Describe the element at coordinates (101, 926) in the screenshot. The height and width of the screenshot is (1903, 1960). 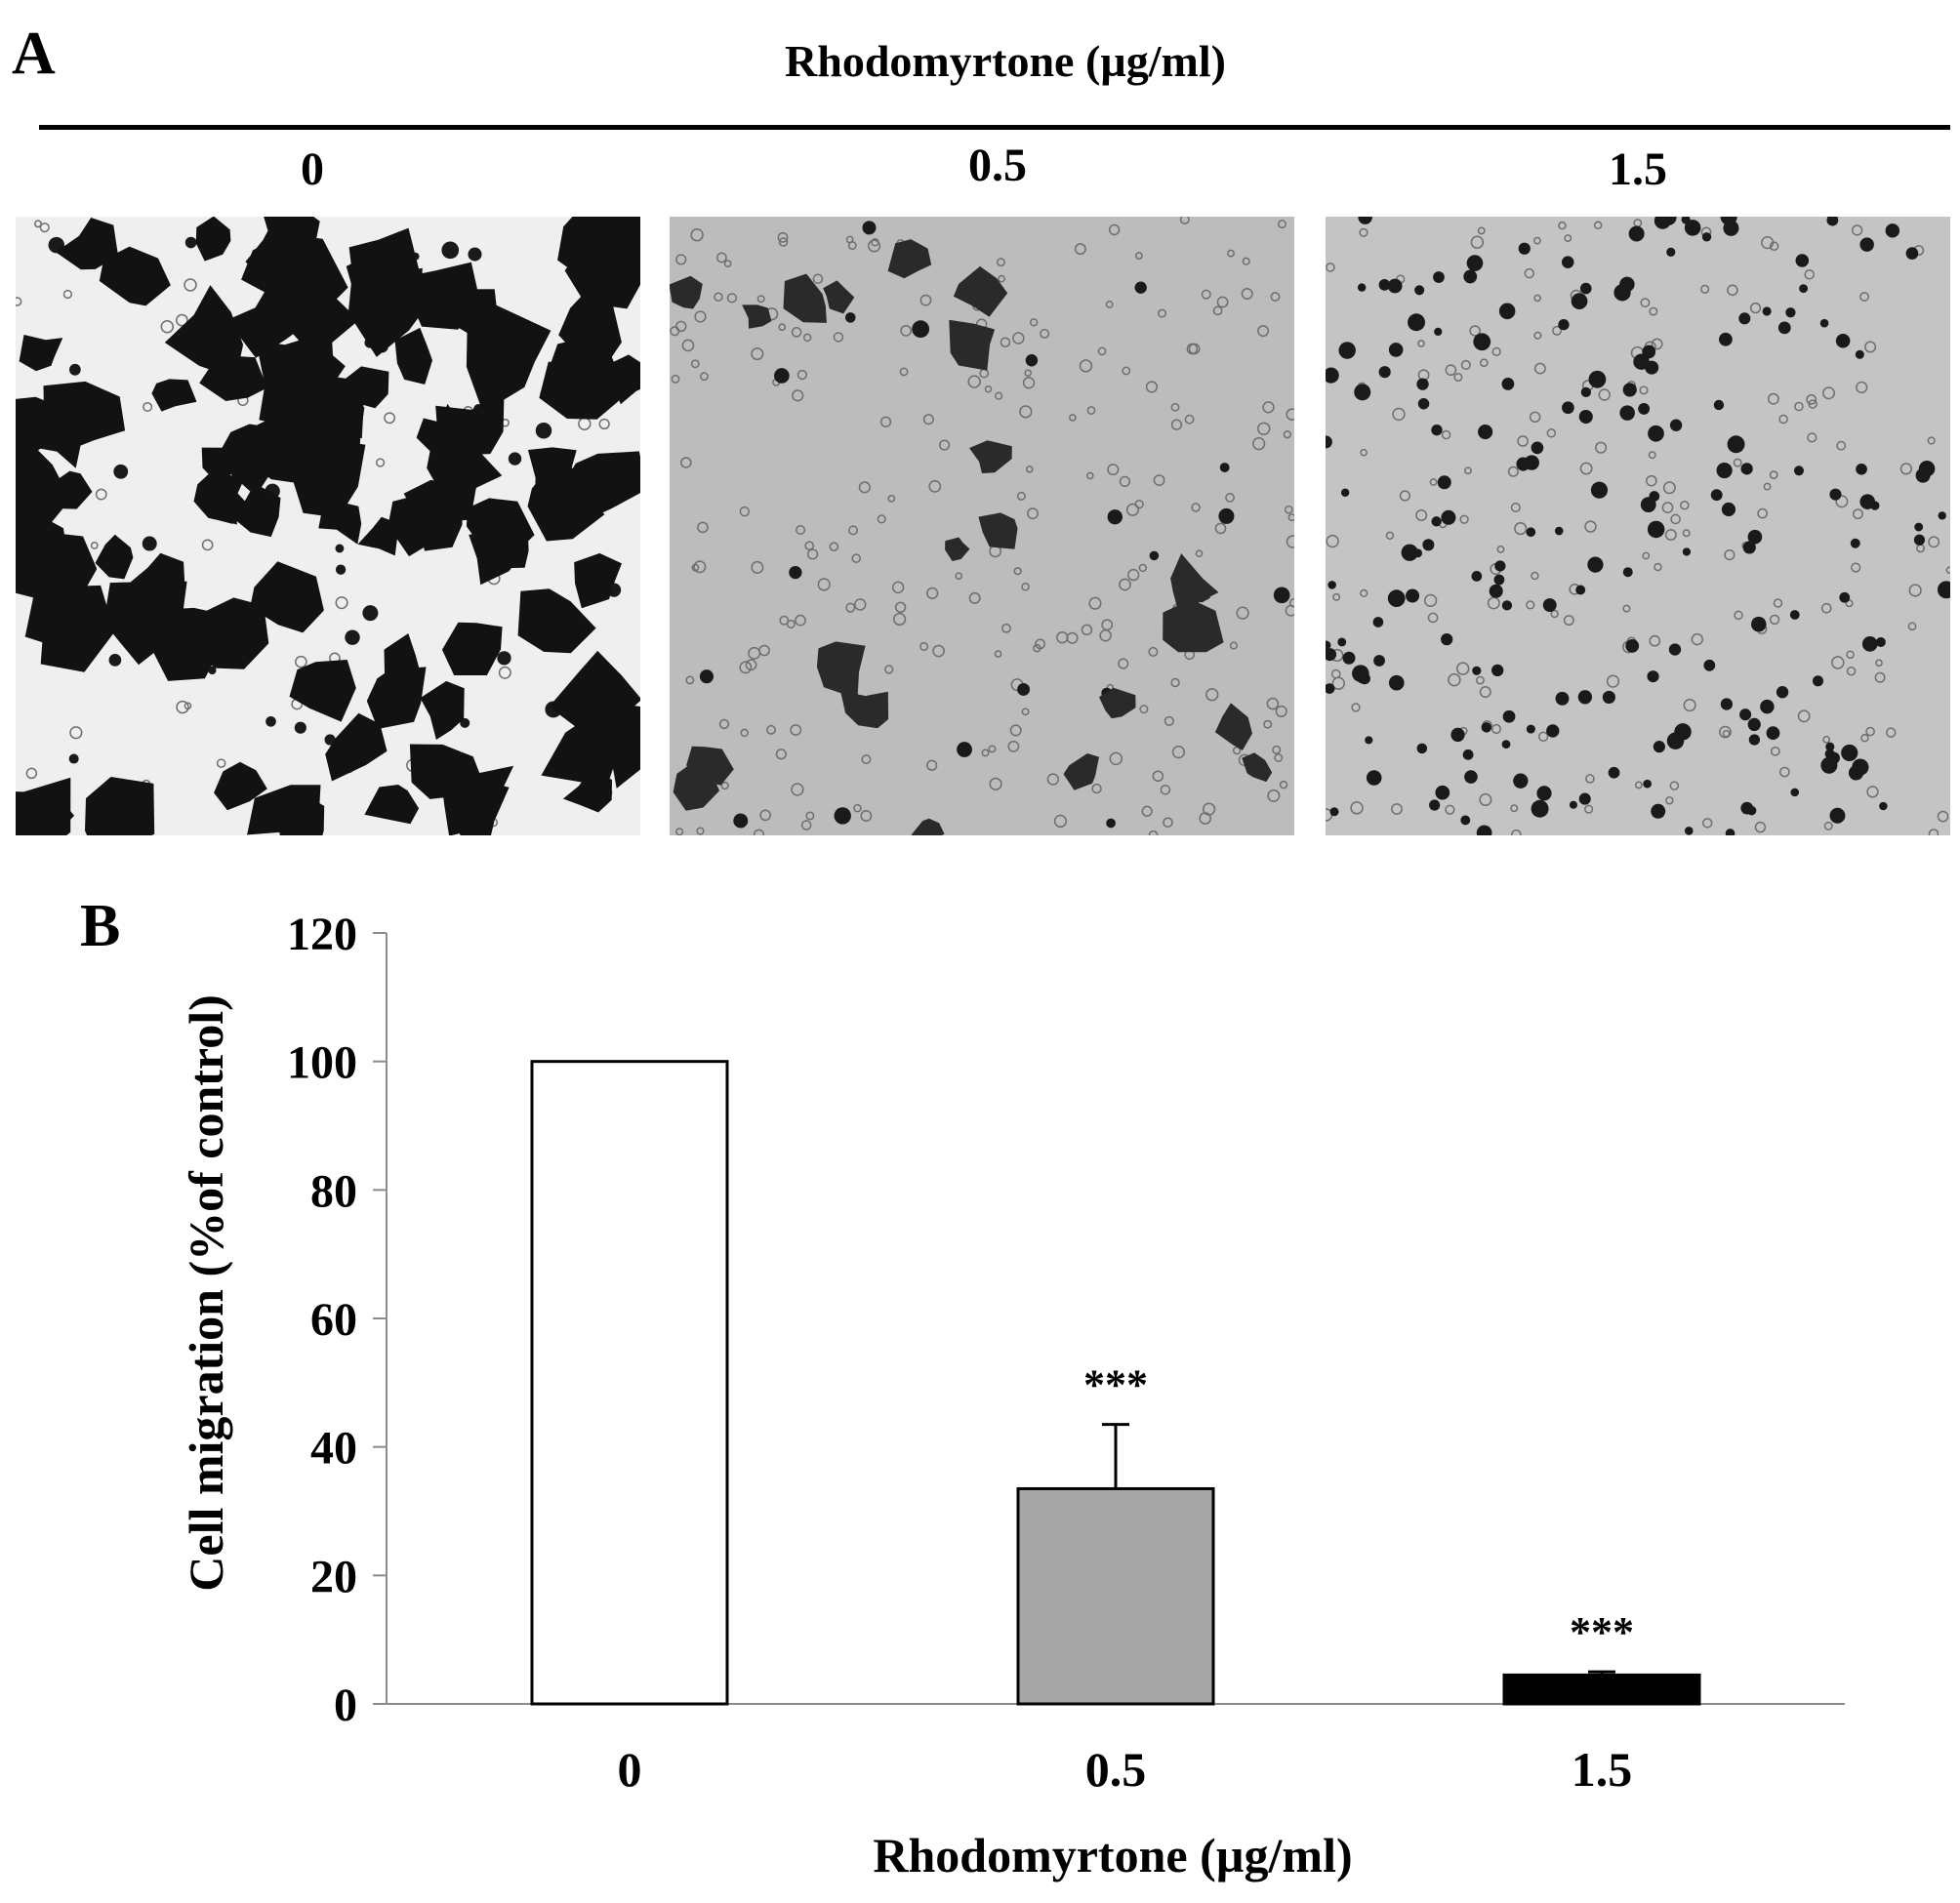
I see `panel-b-letter: B` at that location.